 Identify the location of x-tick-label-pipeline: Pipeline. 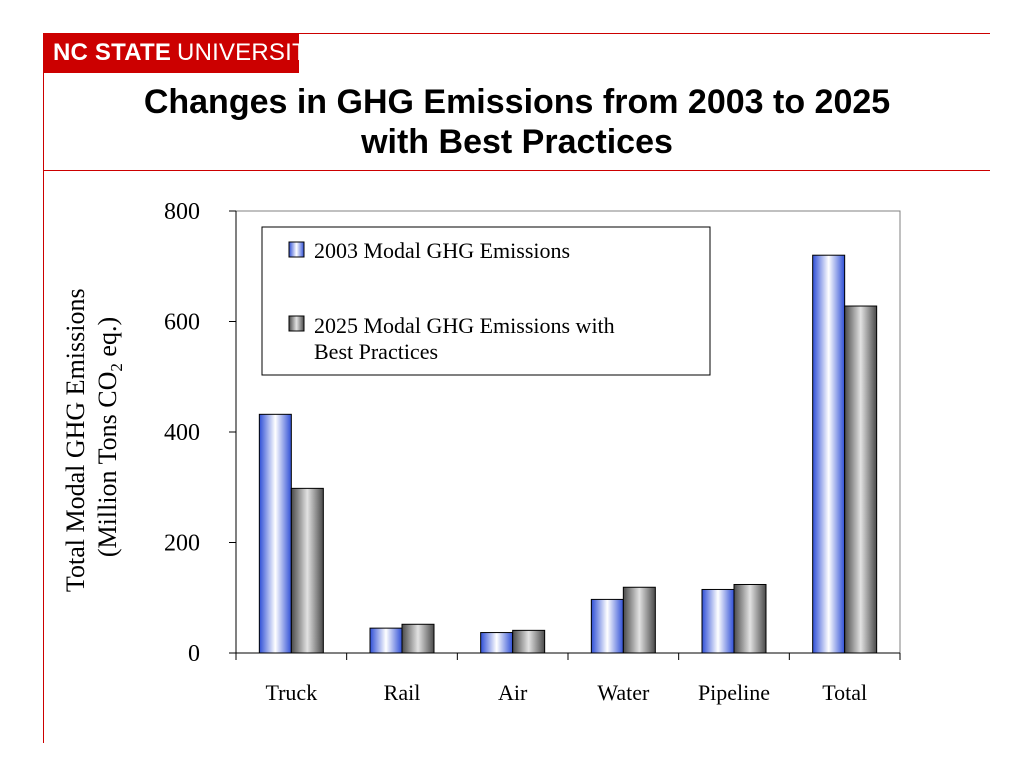
(734, 692).